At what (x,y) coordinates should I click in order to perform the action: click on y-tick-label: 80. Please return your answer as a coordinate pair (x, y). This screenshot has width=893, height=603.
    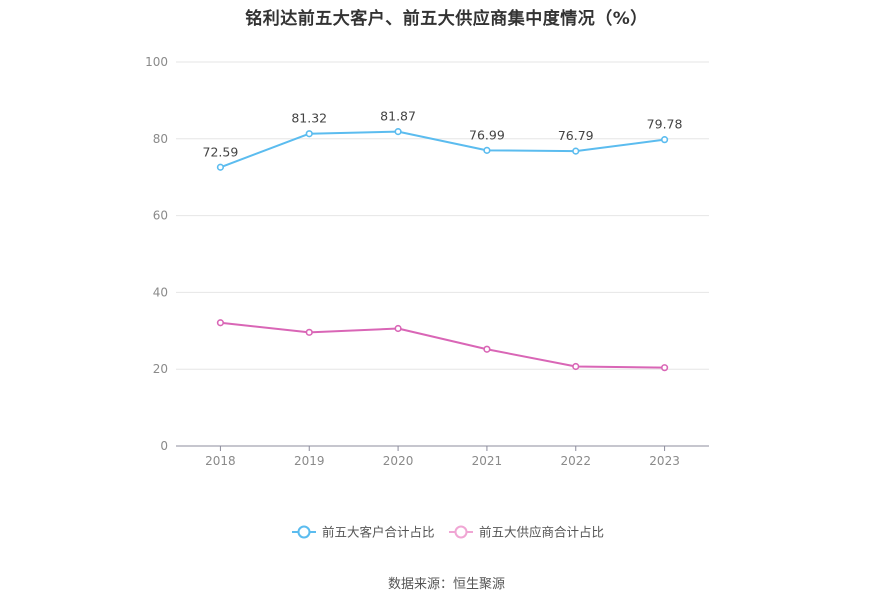
    Looking at the image, I should click on (160, 139).